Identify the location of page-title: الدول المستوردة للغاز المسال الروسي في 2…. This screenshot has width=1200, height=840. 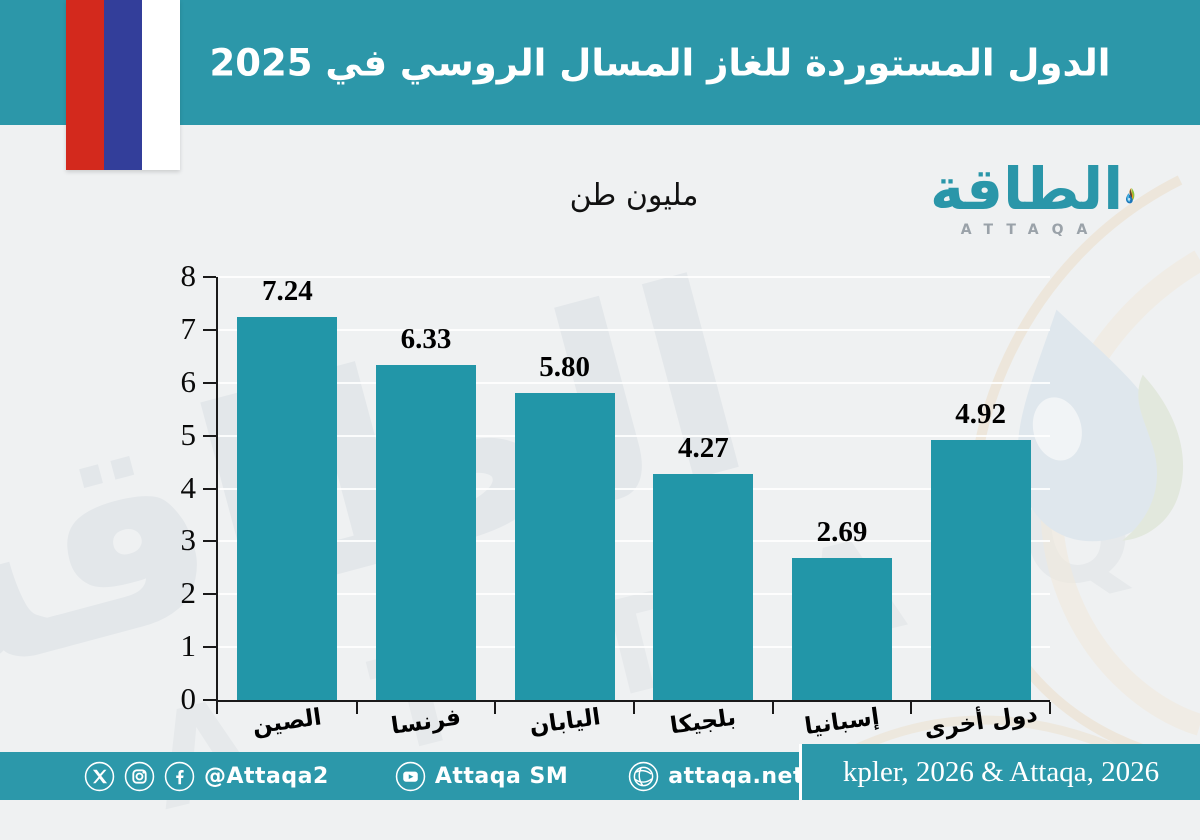
(660, 62).